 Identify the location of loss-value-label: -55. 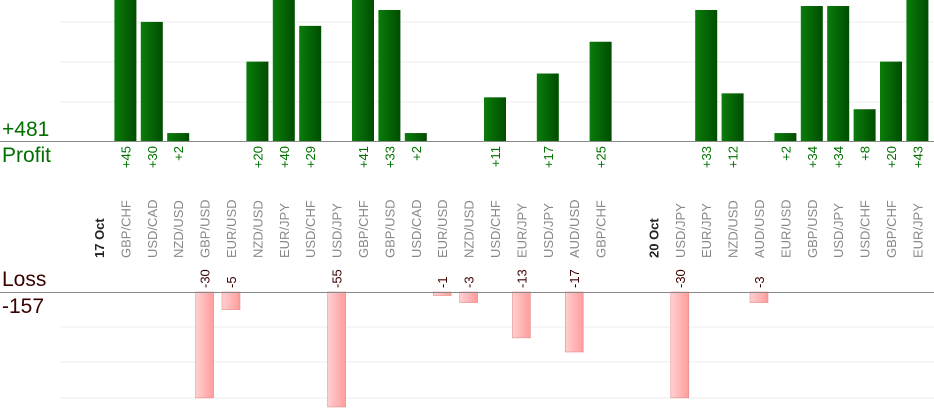
(337, 278).